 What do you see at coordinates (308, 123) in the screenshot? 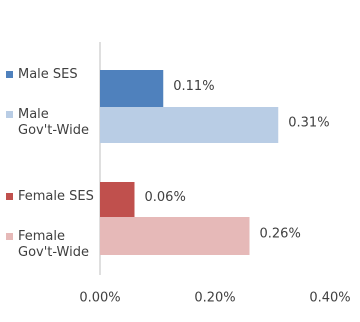
I see `value-label: 0.31%` at bounding box center [308, 123].